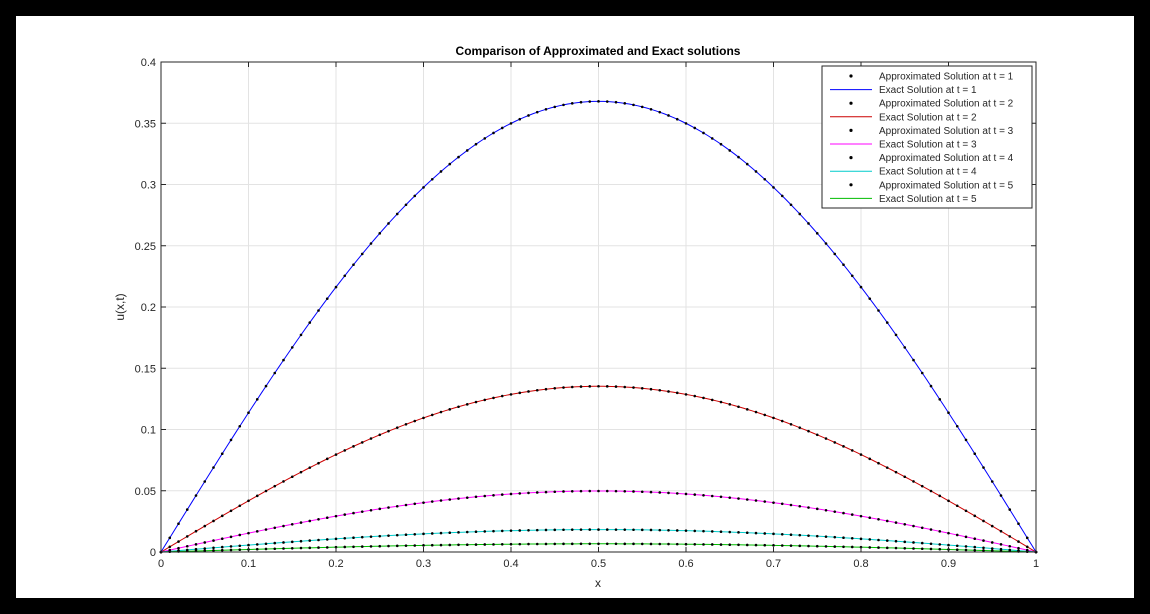  I want to click on y-tick-label: 0, so click(153, 553).